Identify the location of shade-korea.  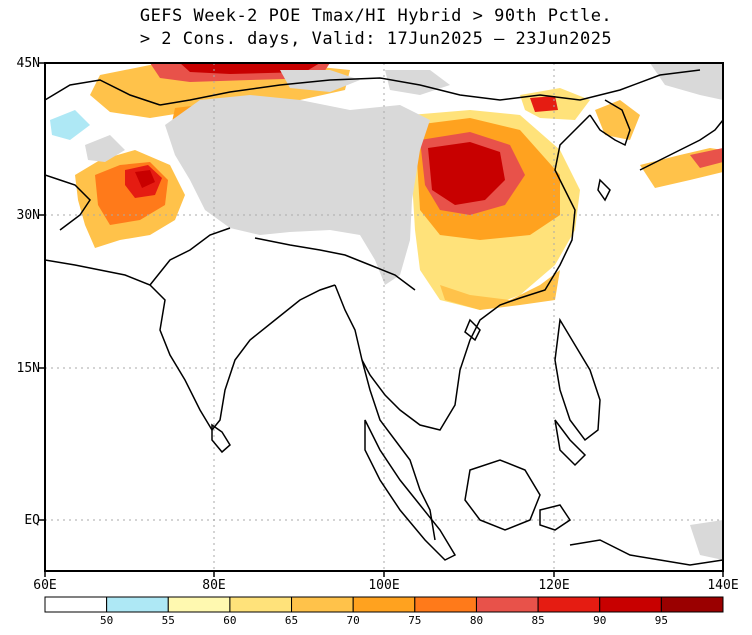
(617, 120).